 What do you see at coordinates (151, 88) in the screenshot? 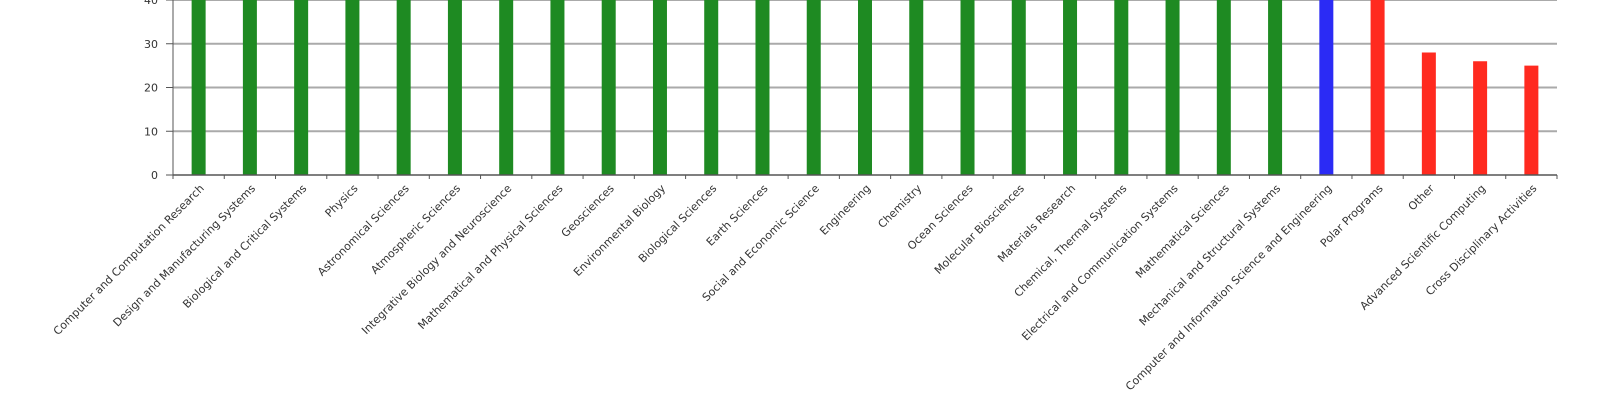
I see `y-tick-label: 20` at bounding box center [151, 88].